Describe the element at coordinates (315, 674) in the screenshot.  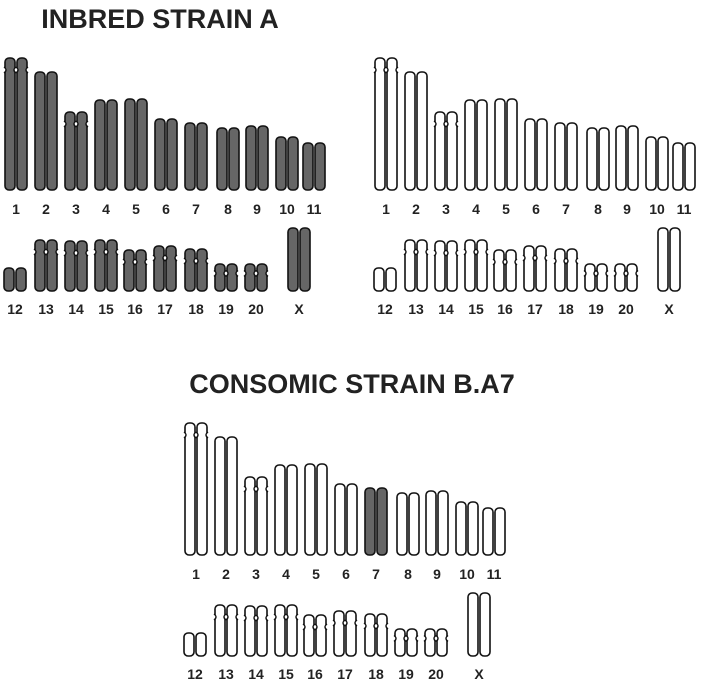
I see `chromosome-label: 16` at that location.